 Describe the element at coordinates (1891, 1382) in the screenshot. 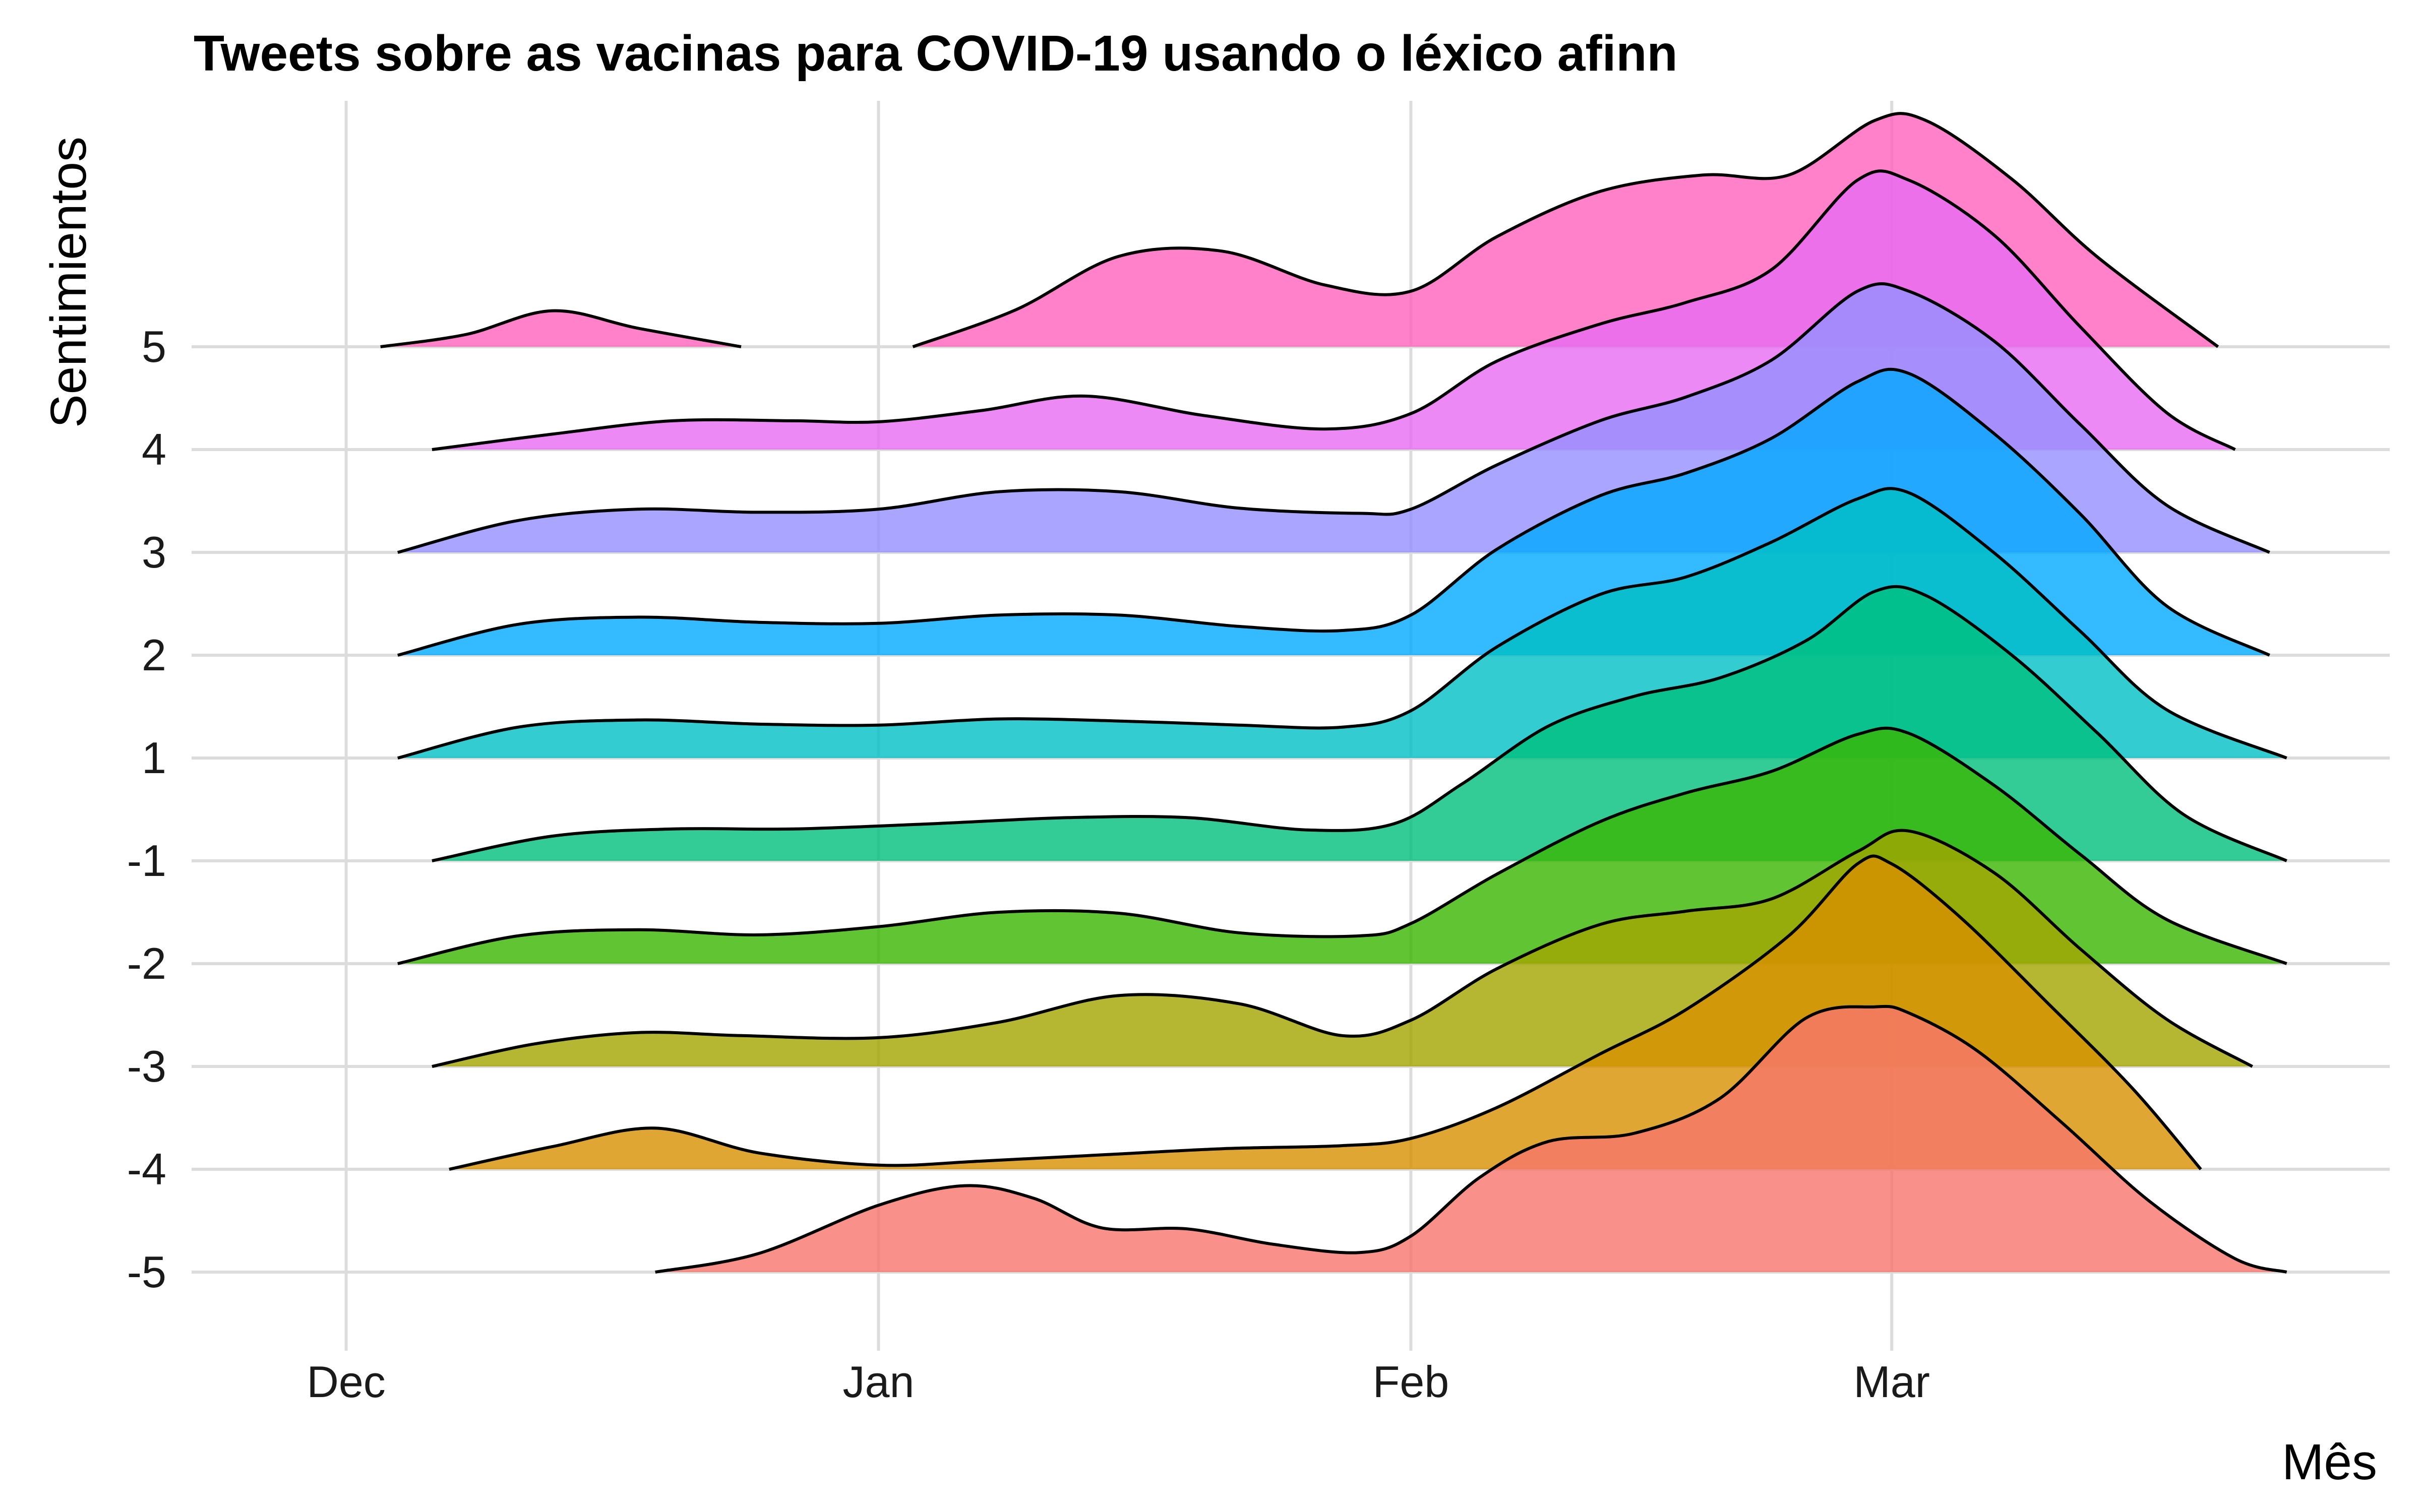

I see `x-tick-mar: Mar` at that location.